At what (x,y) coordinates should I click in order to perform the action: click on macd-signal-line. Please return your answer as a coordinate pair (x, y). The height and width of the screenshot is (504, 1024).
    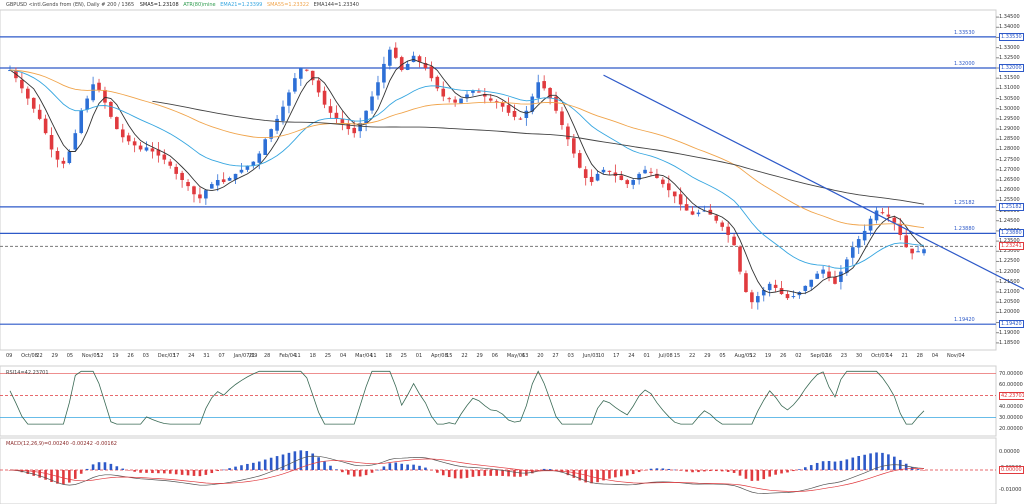
    Looking at the image, I should click on (466, 475).